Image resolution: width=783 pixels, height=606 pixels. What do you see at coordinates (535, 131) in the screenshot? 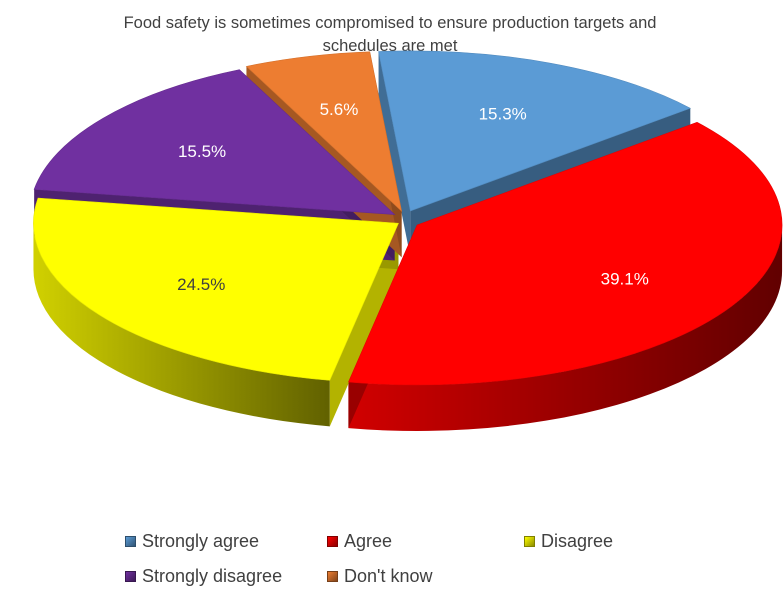
I see `slice-strongly-agree` at bounding box center [535, 131].